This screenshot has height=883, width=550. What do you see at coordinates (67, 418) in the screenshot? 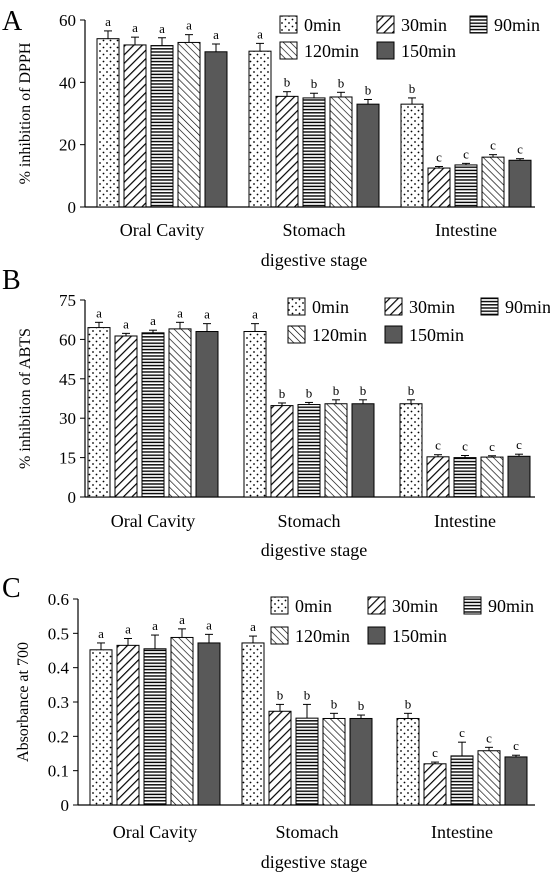
I see `y-tick-label: 30` at bounding box center [67, 418].